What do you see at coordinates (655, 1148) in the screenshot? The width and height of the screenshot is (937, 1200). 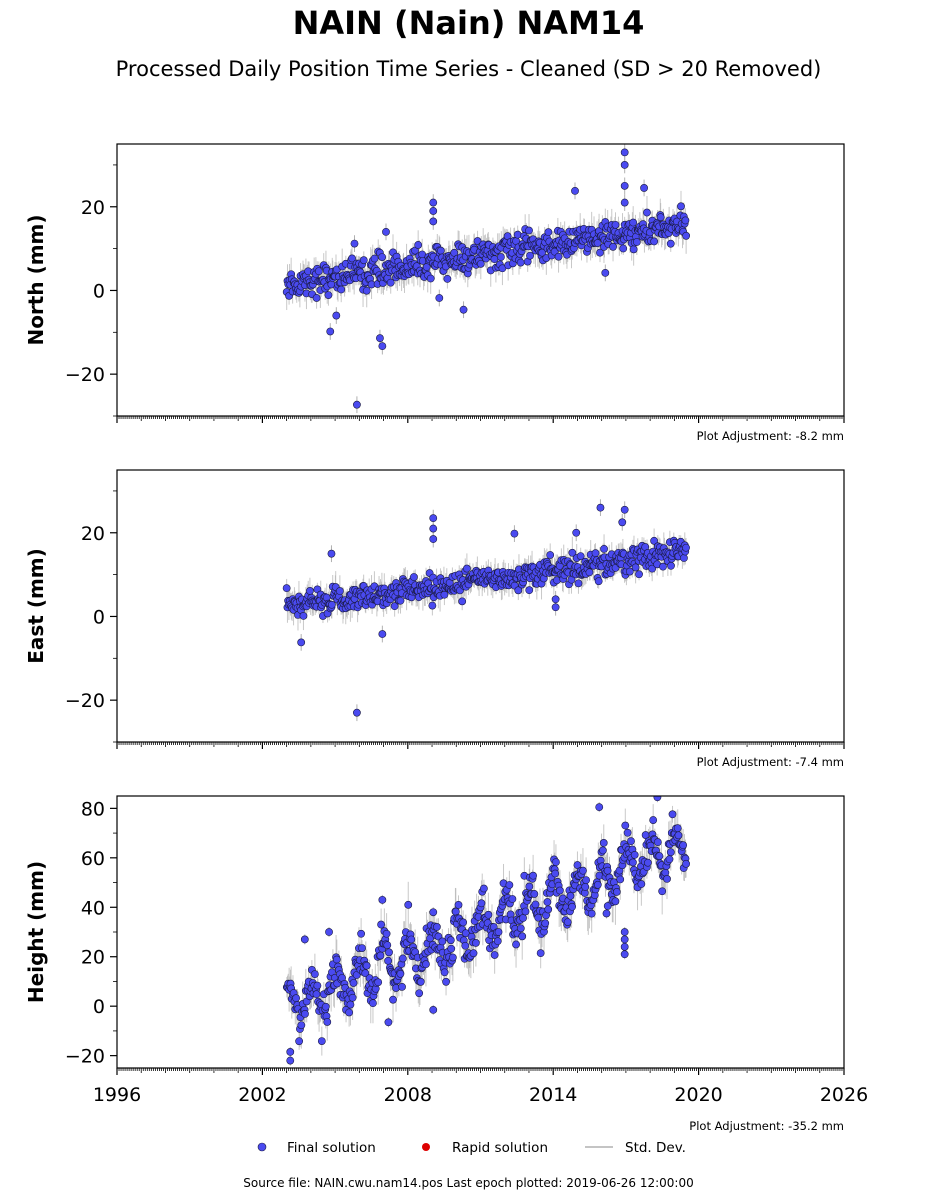 I see `legend-std-label: Std. Dev.` at bounding box center [655, 1148].